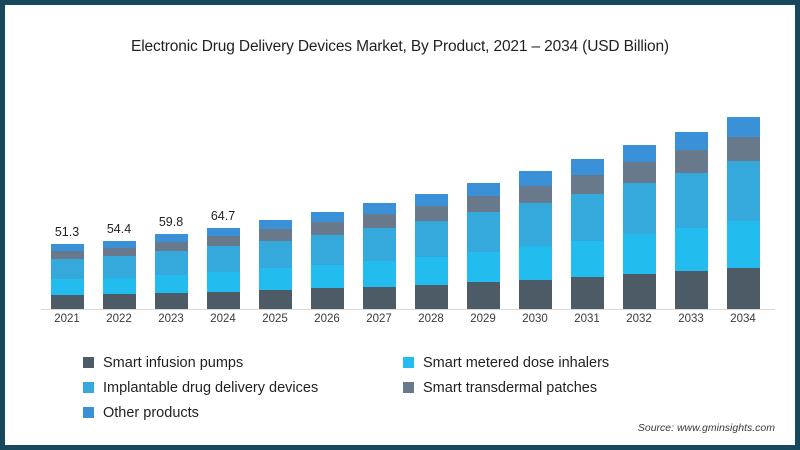 The height and width of the screenshot is (450, 800). I want to click on source-attribution: Source: www.gminsights.com, so click(706, 428).